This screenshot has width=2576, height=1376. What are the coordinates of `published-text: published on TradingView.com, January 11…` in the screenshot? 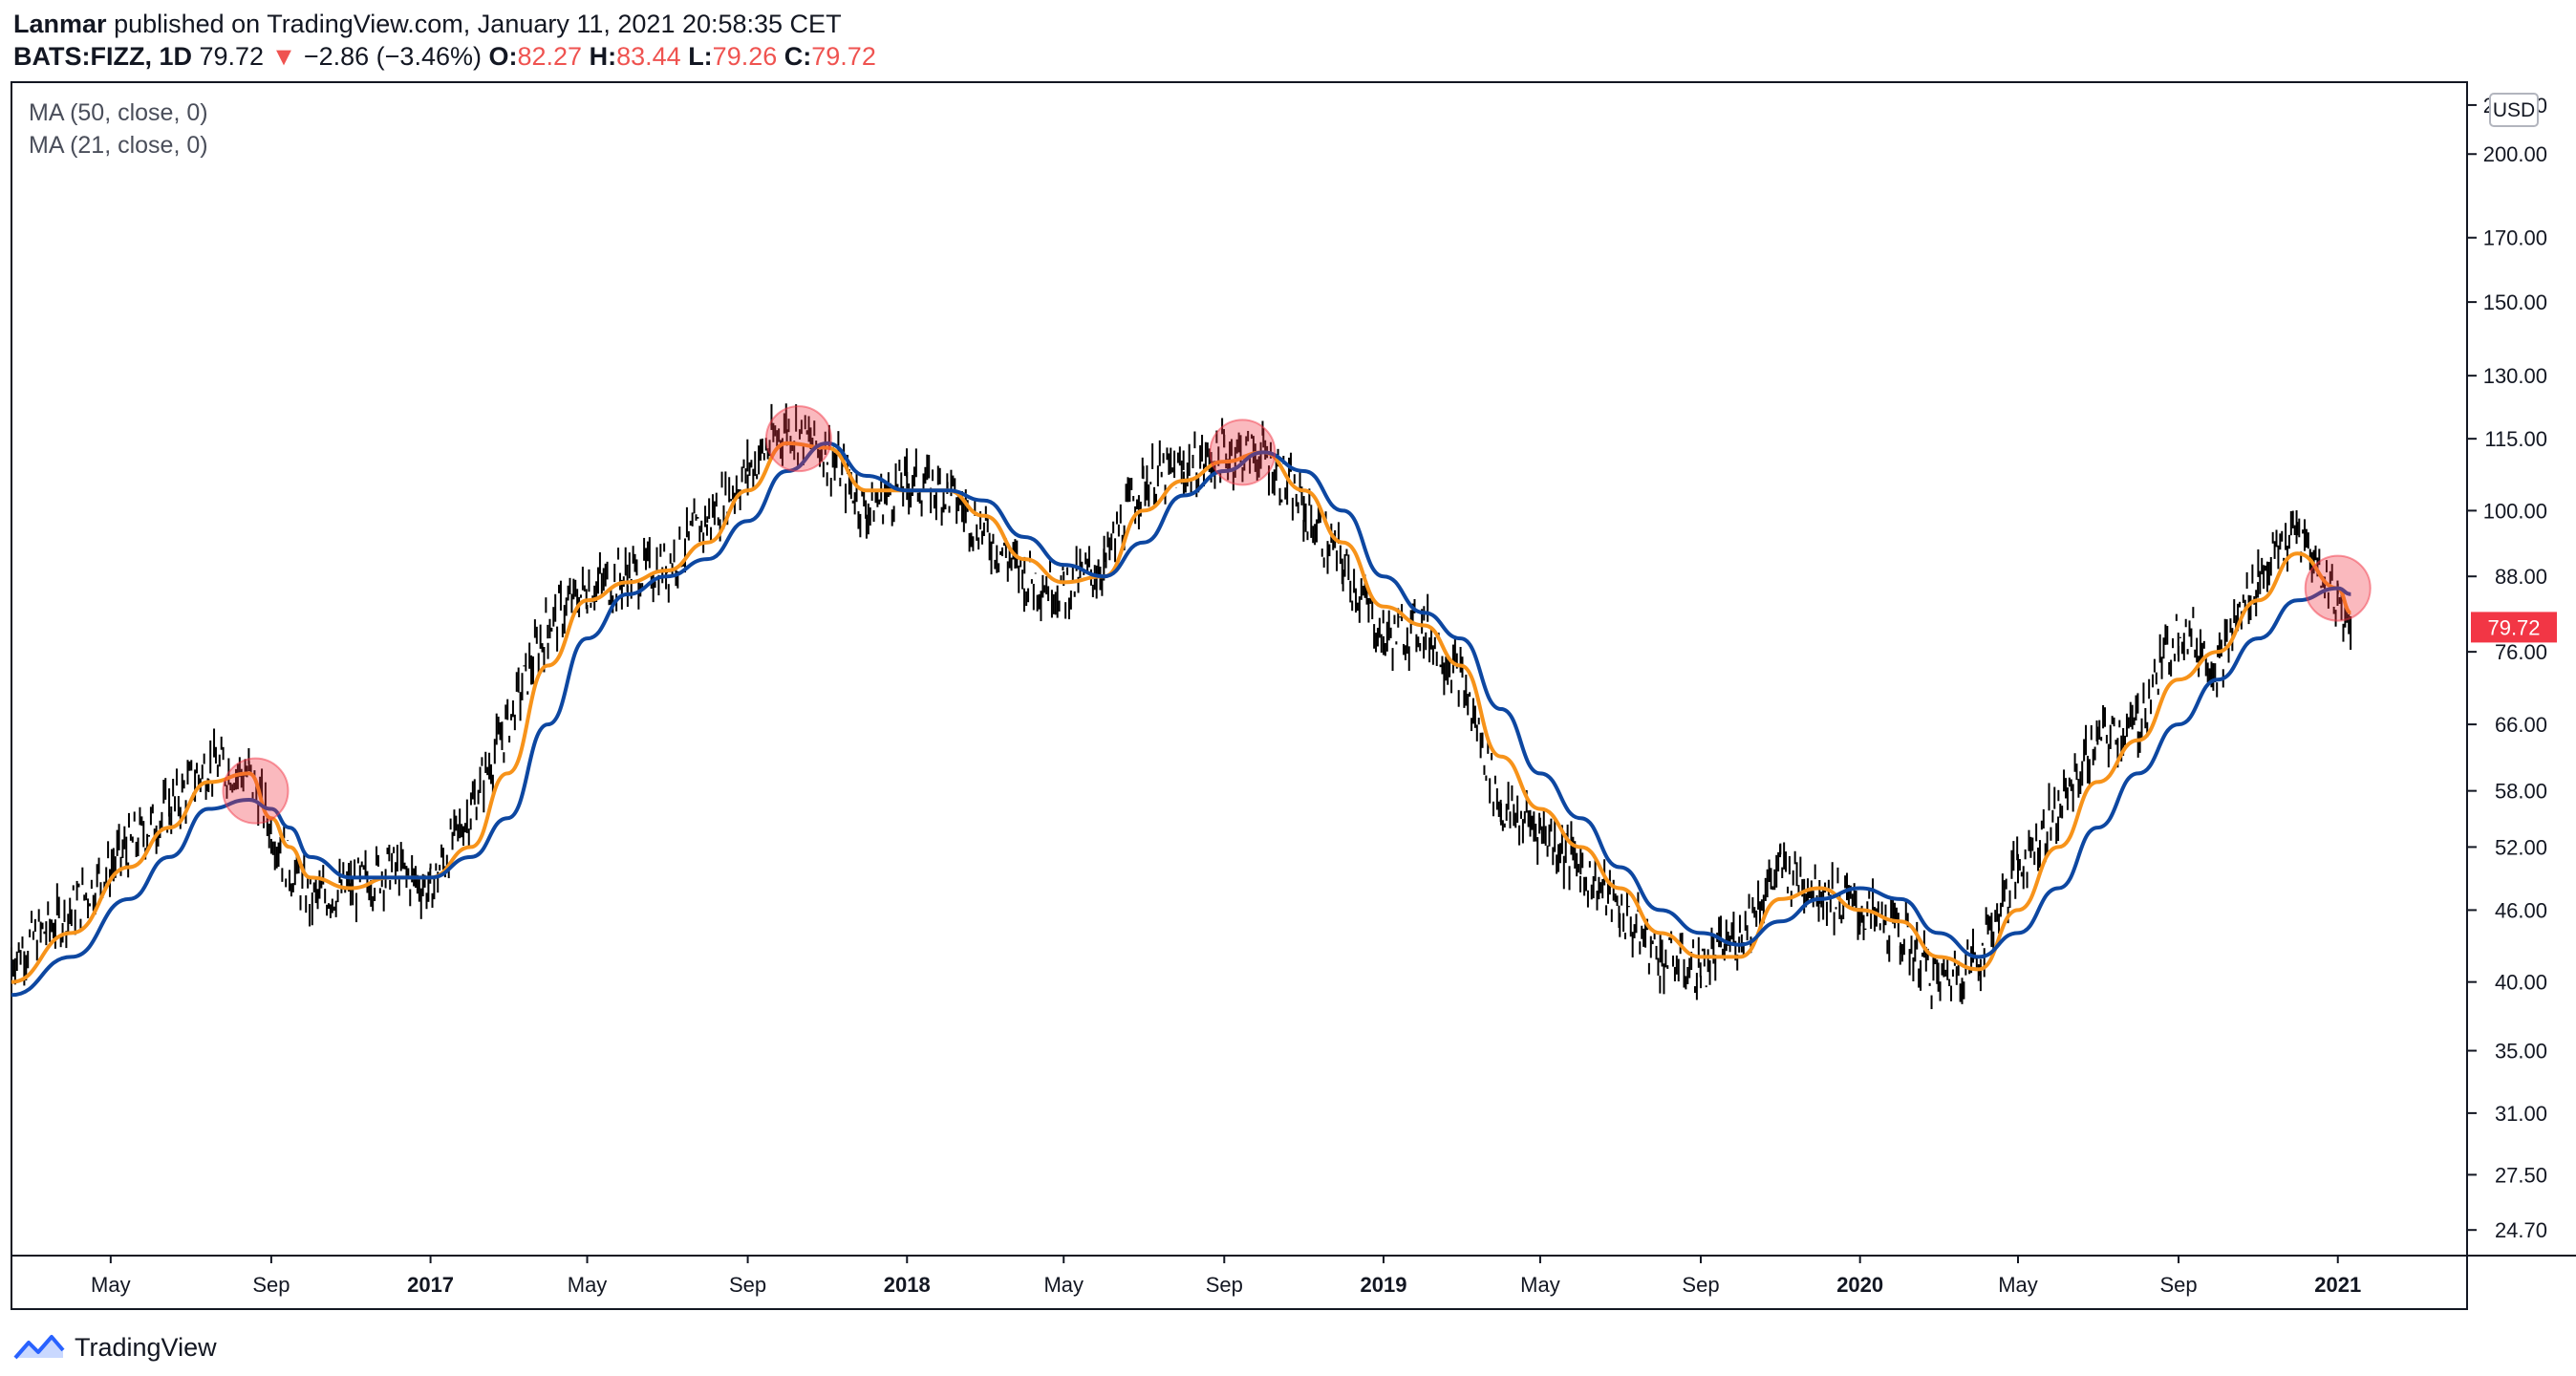 It's located at (478, 24).